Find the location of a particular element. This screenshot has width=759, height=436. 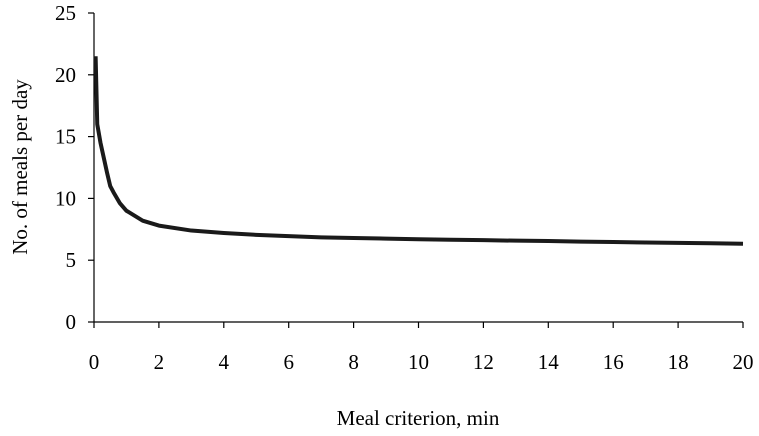

x-tick-label: 8 is located at coordinates (353, 362).